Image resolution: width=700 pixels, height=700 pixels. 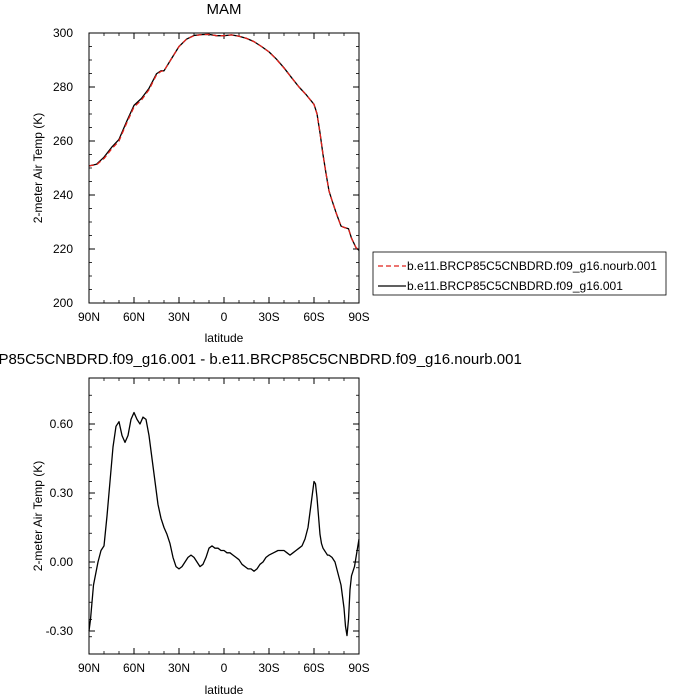 What do you see at coordinates (179, 668) in the screenshot?
I see `bottom-x-tick-label: 30N` at bounding box center [179, 668].